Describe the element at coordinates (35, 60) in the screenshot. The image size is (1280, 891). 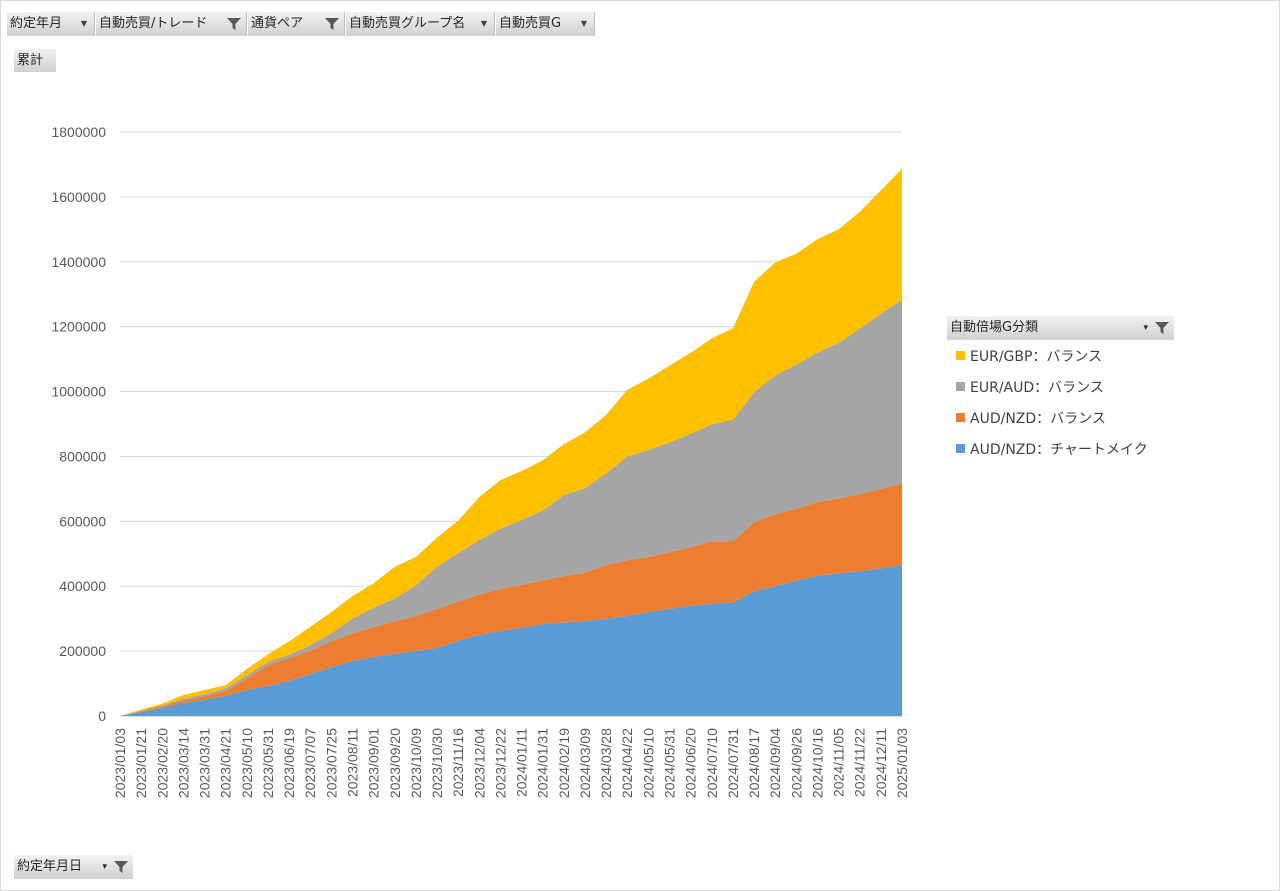
I see `value-field-button: 累計` at that location.